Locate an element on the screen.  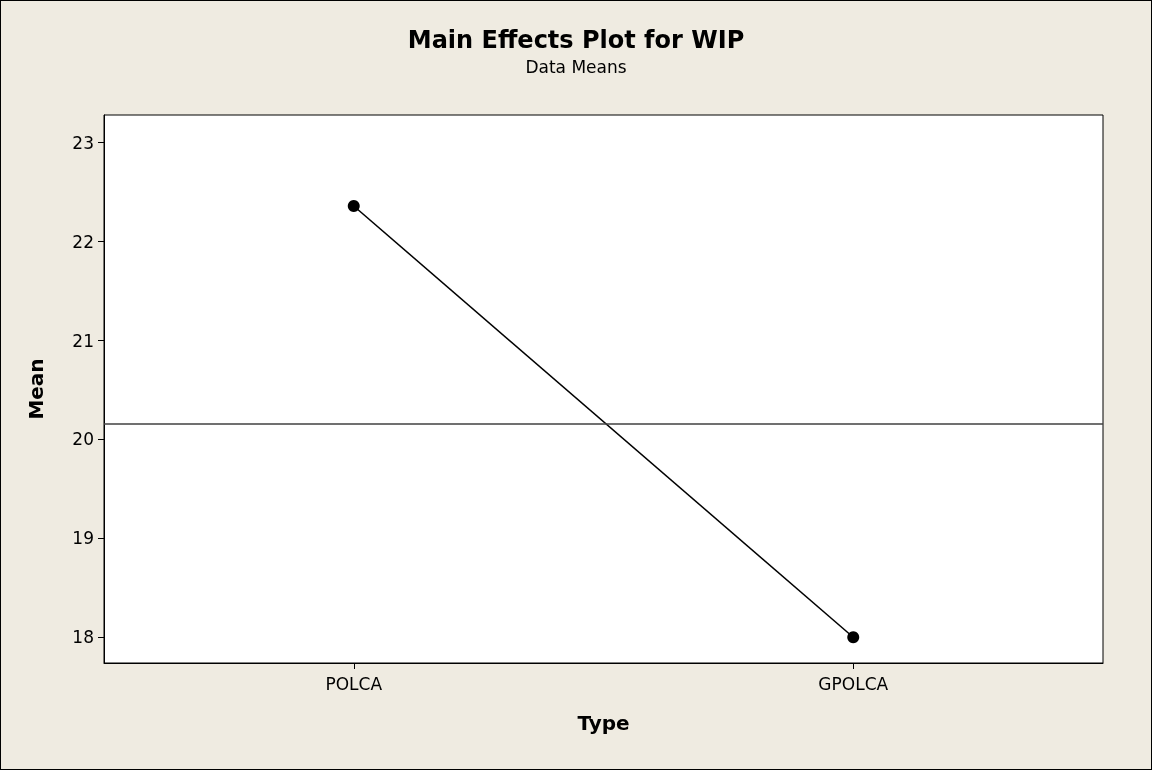
x-axis-title: Type is located at coordinates (603, 723).